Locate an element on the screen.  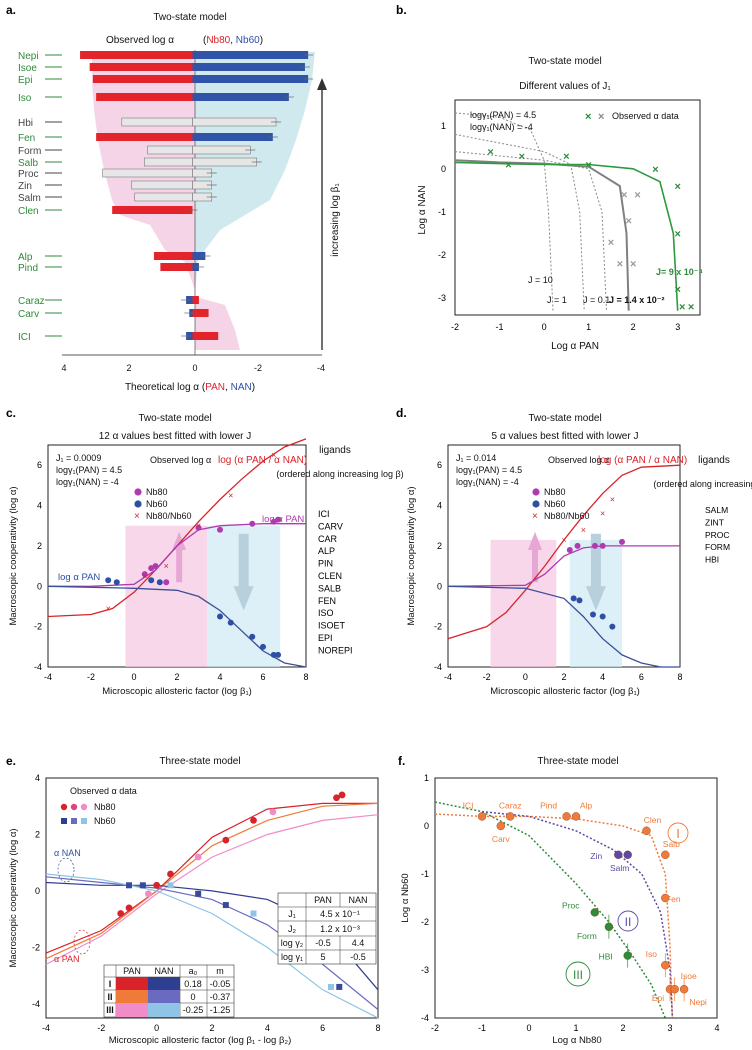
panel-a-title: Two-state model is located at coordinates (189, 17).